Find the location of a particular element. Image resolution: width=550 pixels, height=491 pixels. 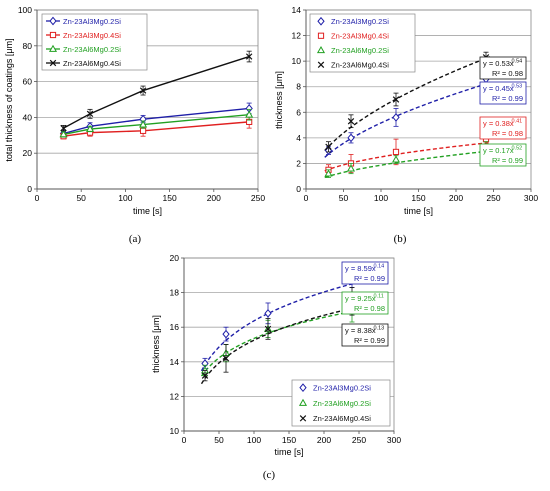

legend-label: Zn-23Al6Mg0.4Si is located at coordinates (92, 63).